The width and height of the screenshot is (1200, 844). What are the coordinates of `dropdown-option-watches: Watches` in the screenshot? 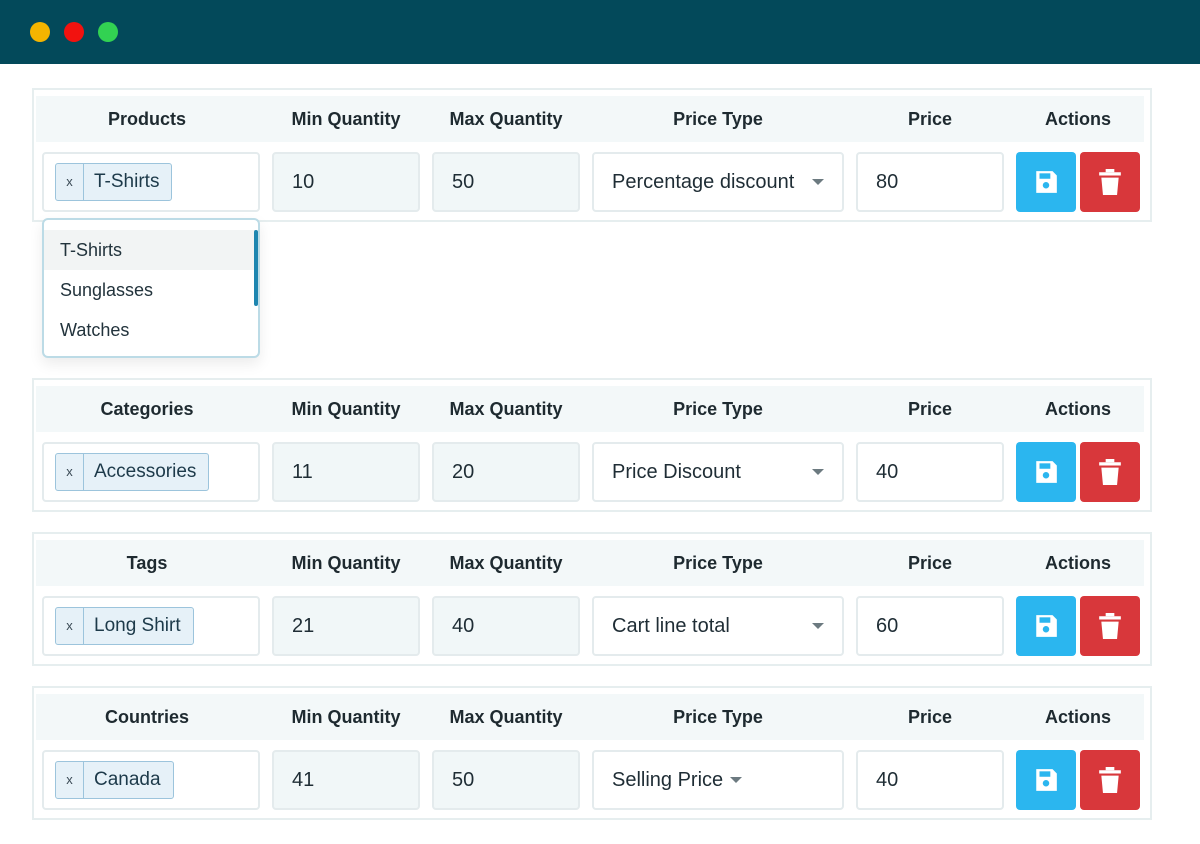 It's located at (95, 330).